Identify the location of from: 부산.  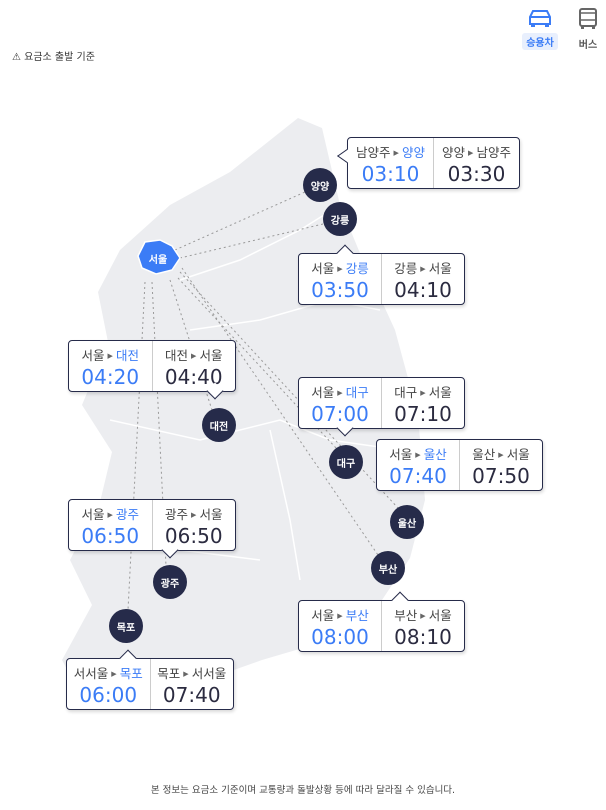
(406, 615).